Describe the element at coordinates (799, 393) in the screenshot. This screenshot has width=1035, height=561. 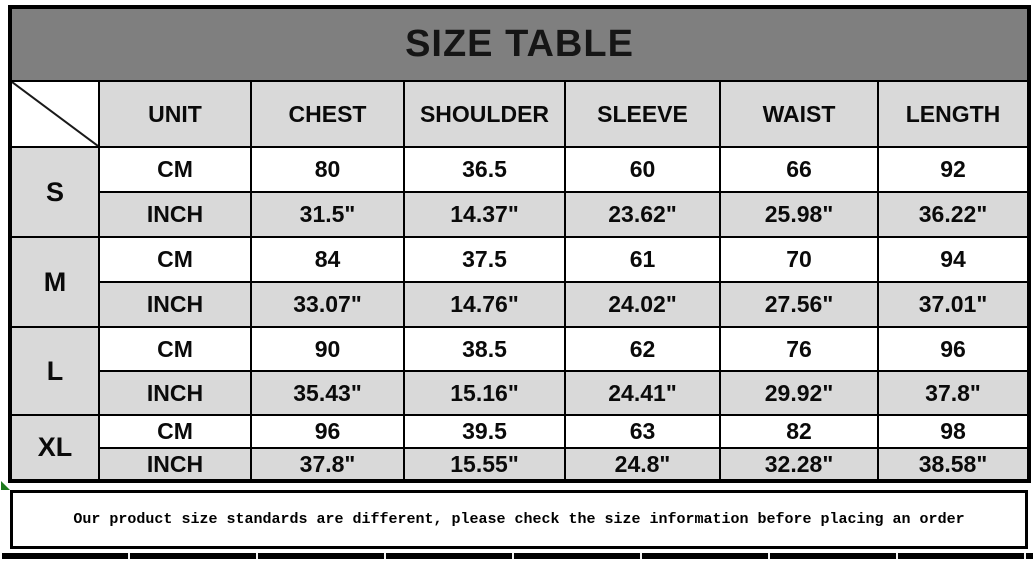
I see `value-cell: 29.92"` at that location.